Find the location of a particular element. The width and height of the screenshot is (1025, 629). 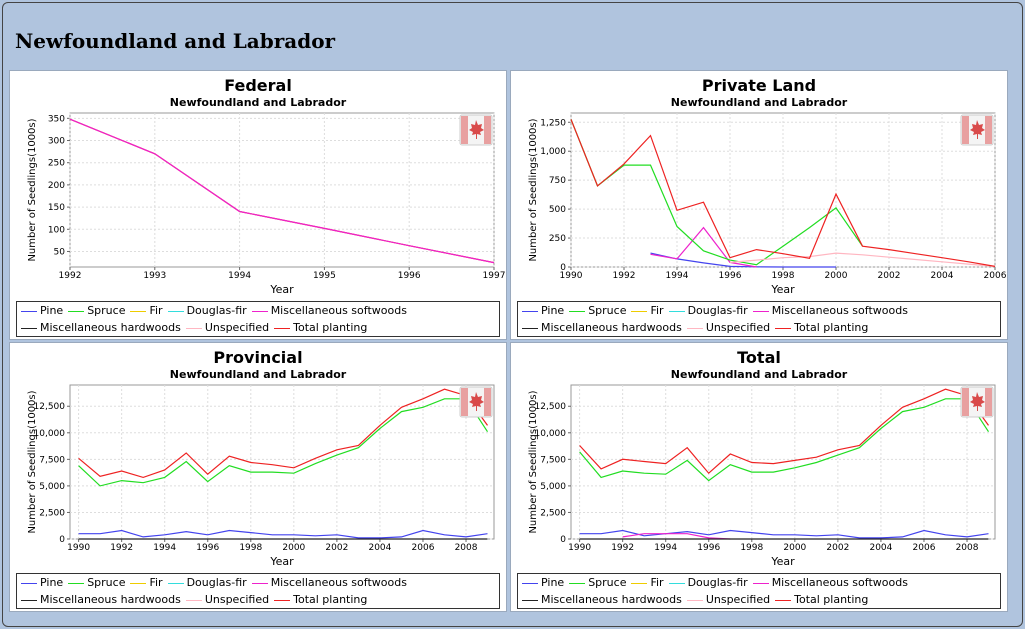

y-tick-label: 5,000 is located at coordinates (553, 487).